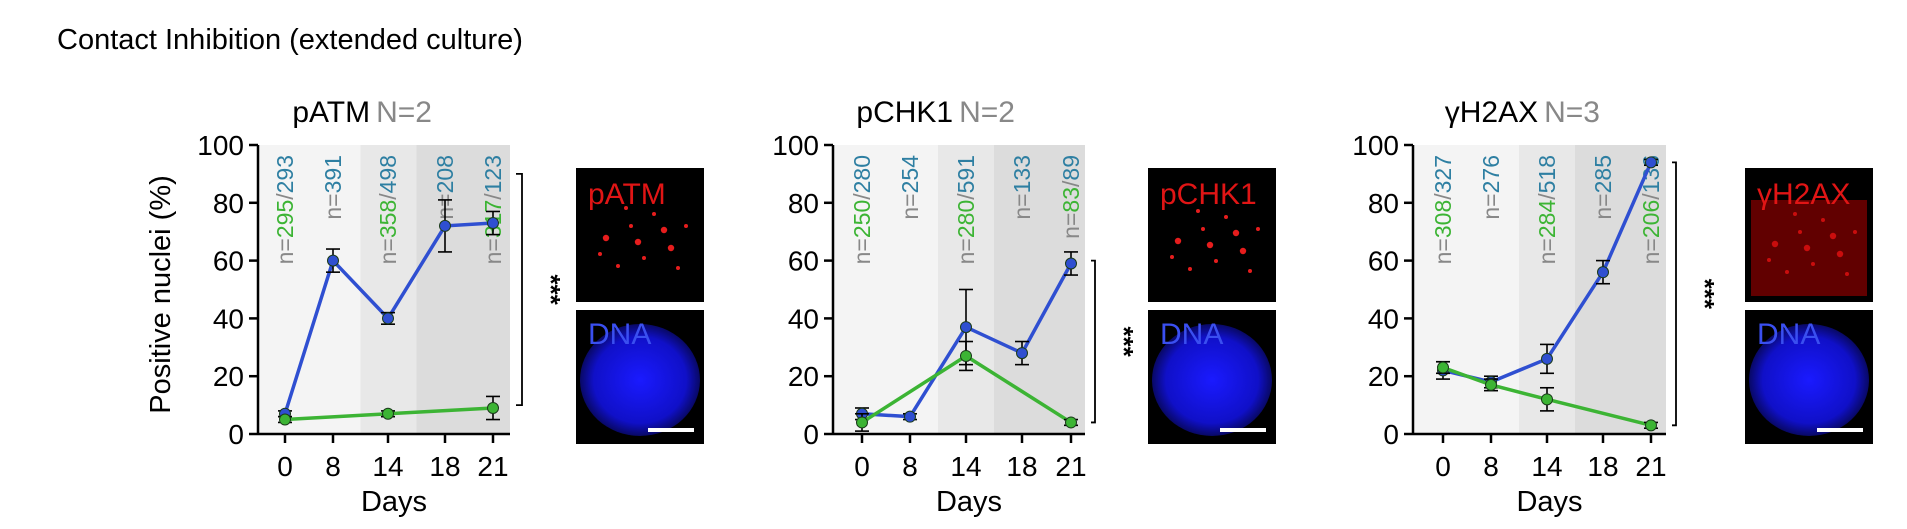  I want to click on n-label: n=285, so click(1603, 187).